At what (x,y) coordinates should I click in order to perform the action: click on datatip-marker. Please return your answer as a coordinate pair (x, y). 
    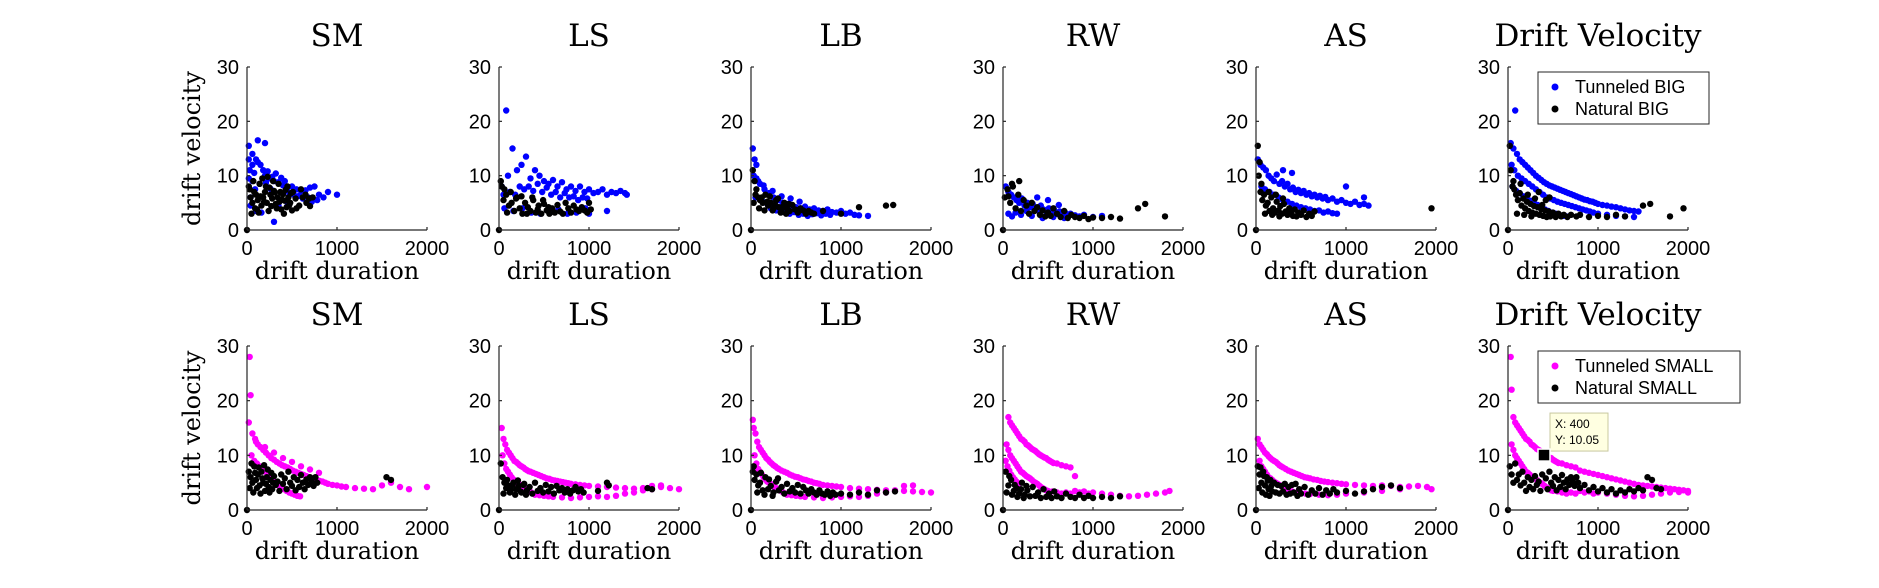
    Looking at the image, I should click on (1544, 455).